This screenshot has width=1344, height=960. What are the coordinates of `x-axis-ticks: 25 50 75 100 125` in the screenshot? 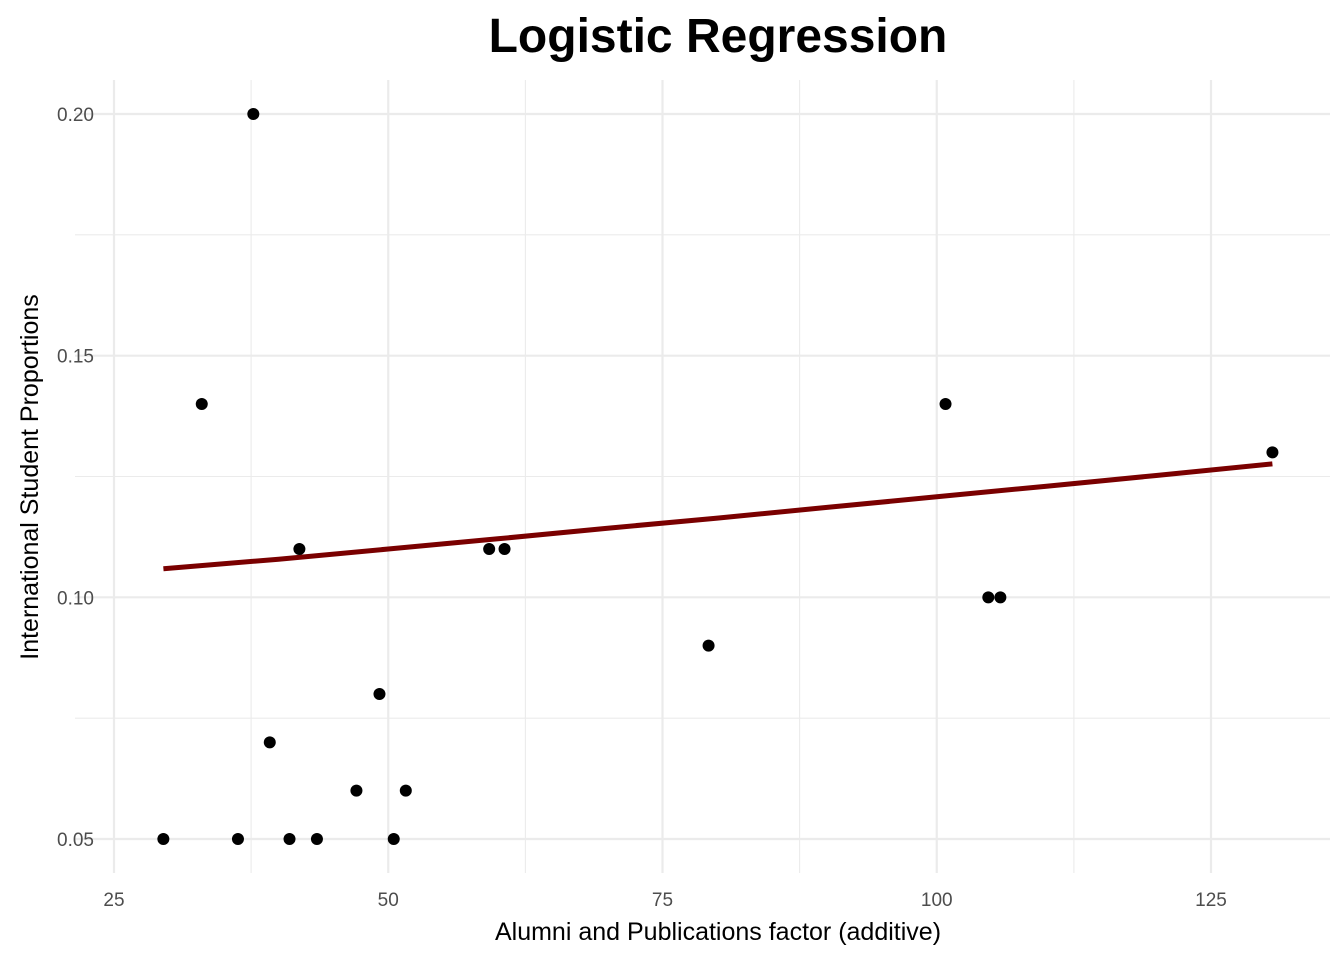 It's located at (664, 900).